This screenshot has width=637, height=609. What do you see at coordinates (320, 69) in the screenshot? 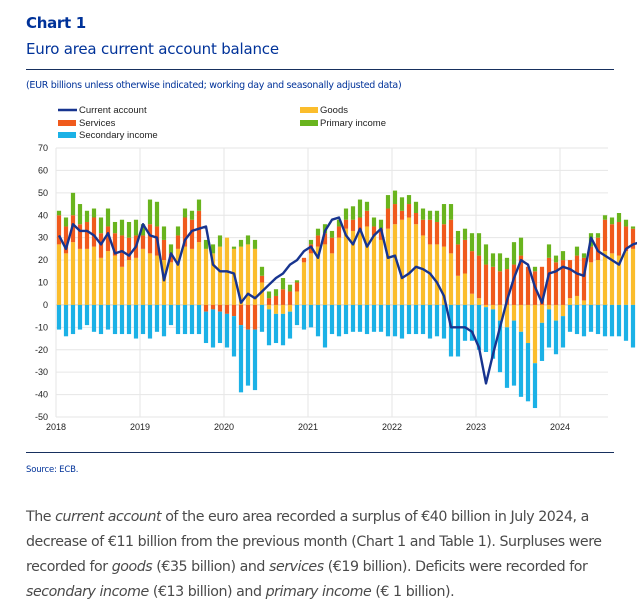
I see `title-divider` at bounding box center [320, 69].